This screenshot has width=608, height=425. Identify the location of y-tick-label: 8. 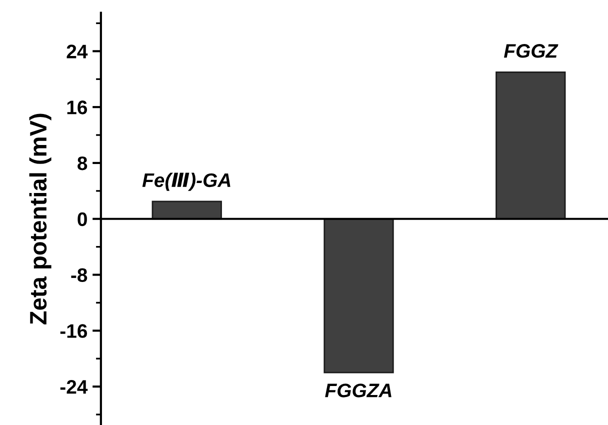
(83, 163).